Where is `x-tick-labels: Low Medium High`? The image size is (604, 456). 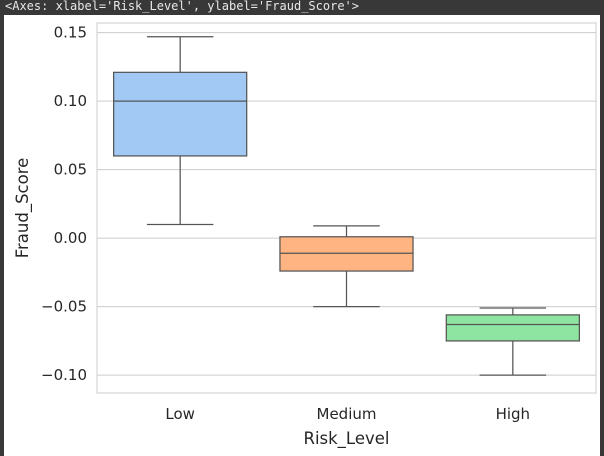
x-tick-labels: Low Medium High is located at coordinates (347, 414).